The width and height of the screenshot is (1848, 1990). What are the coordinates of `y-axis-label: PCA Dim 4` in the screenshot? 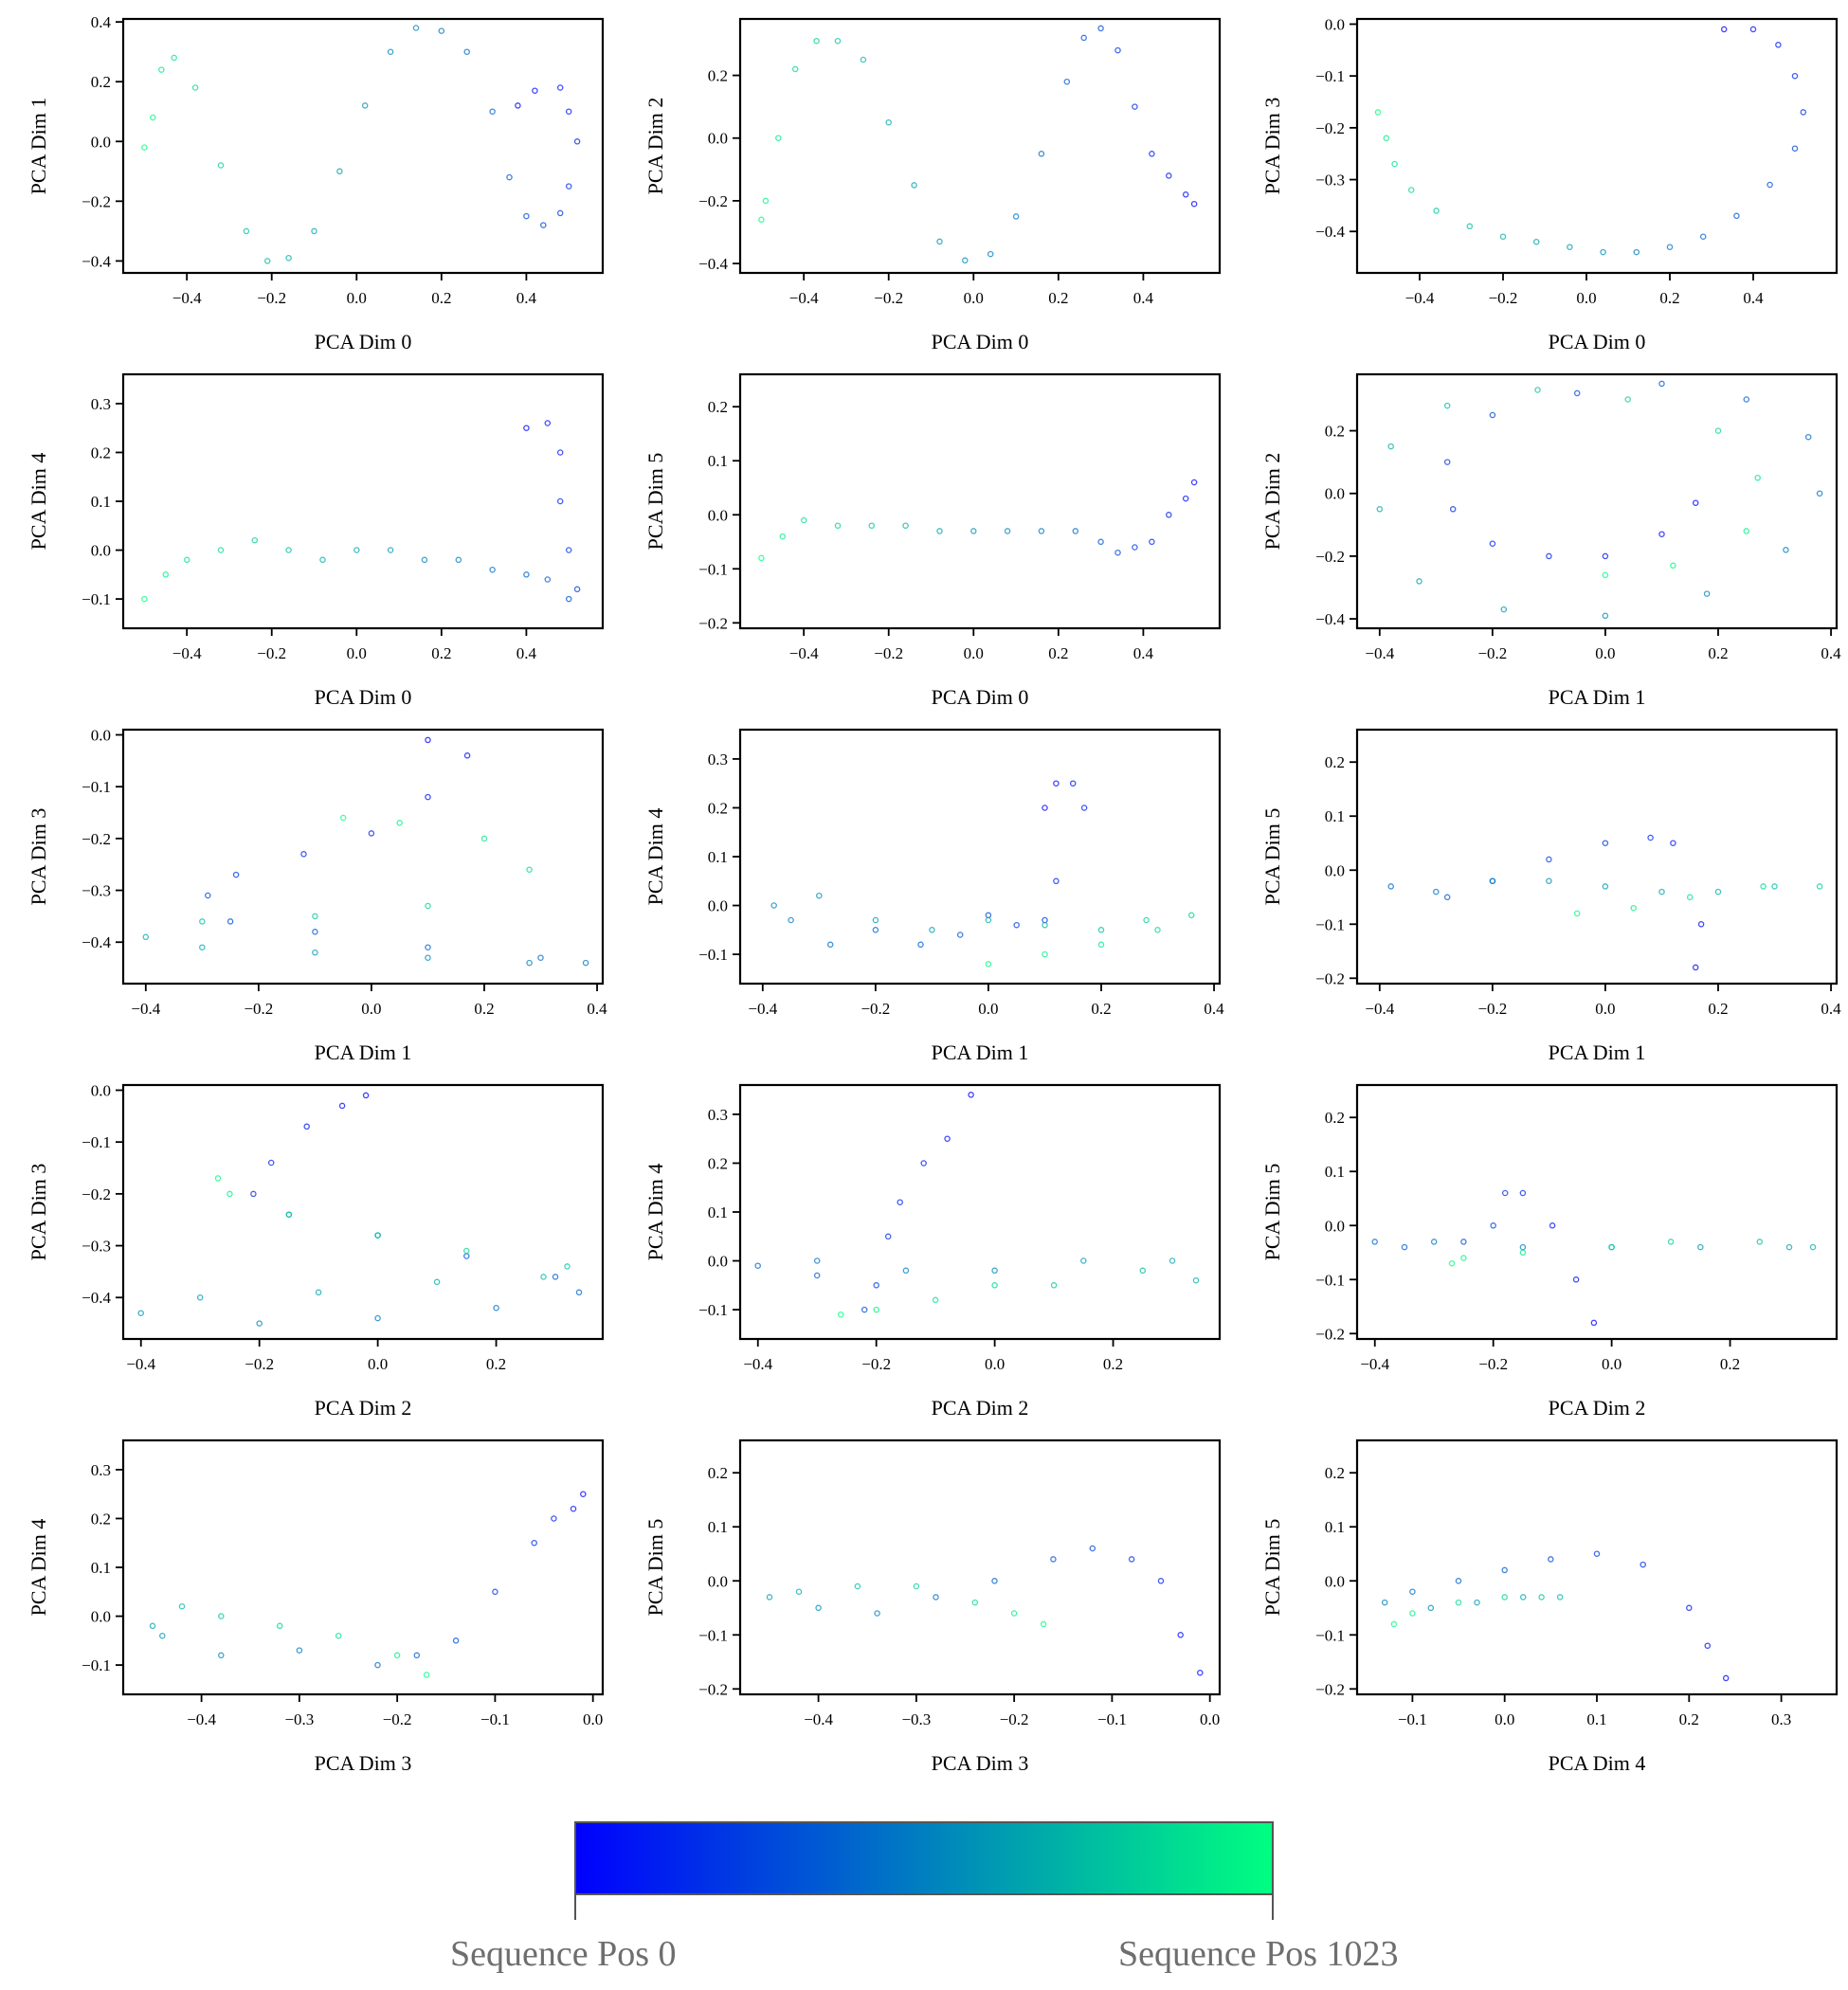 It's located at (655, 857).